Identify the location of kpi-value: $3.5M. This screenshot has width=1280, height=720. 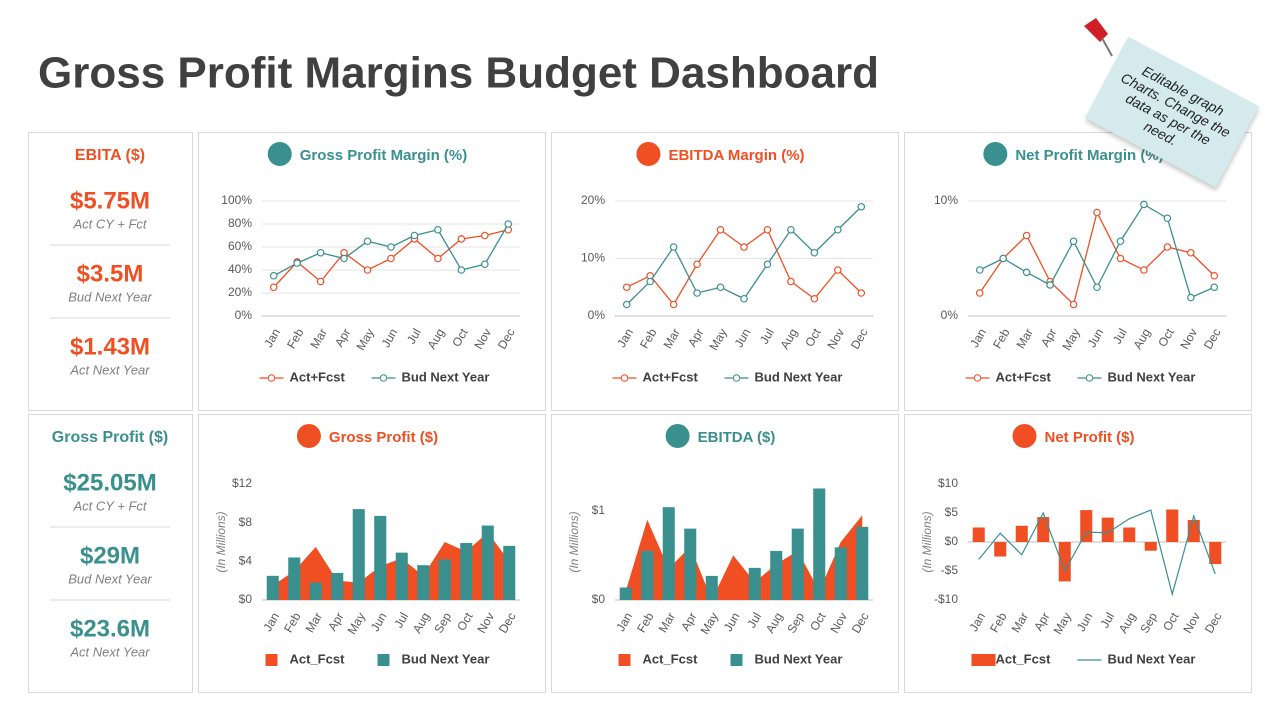
(110, 273).